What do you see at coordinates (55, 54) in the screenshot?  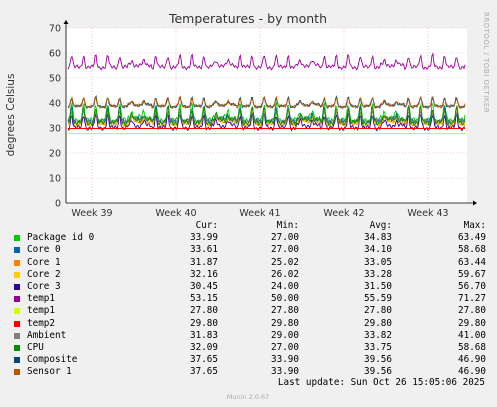 I see `y-tick-label: 60` at bounding box center [55, 54].